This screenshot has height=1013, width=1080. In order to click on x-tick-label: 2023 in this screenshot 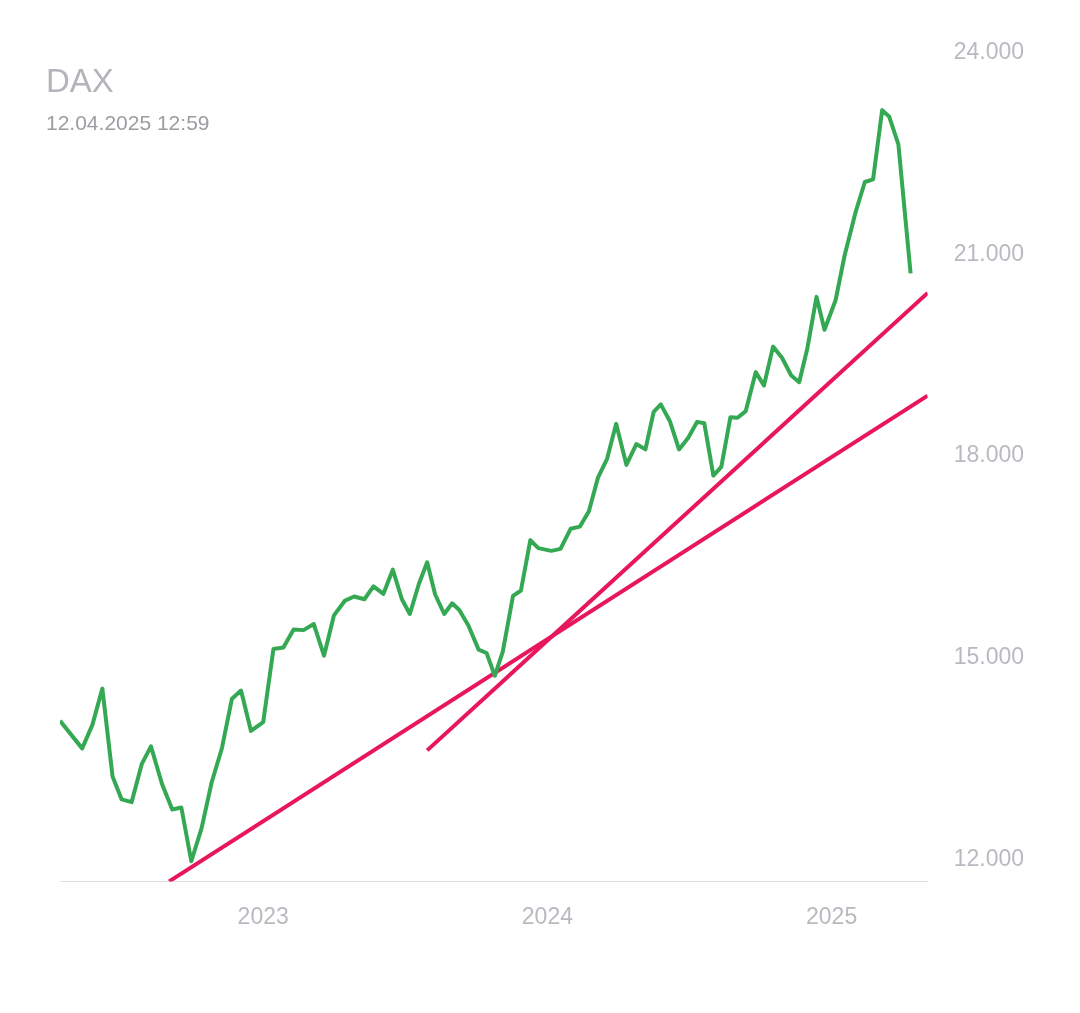, I will do `click(263, 915)`.